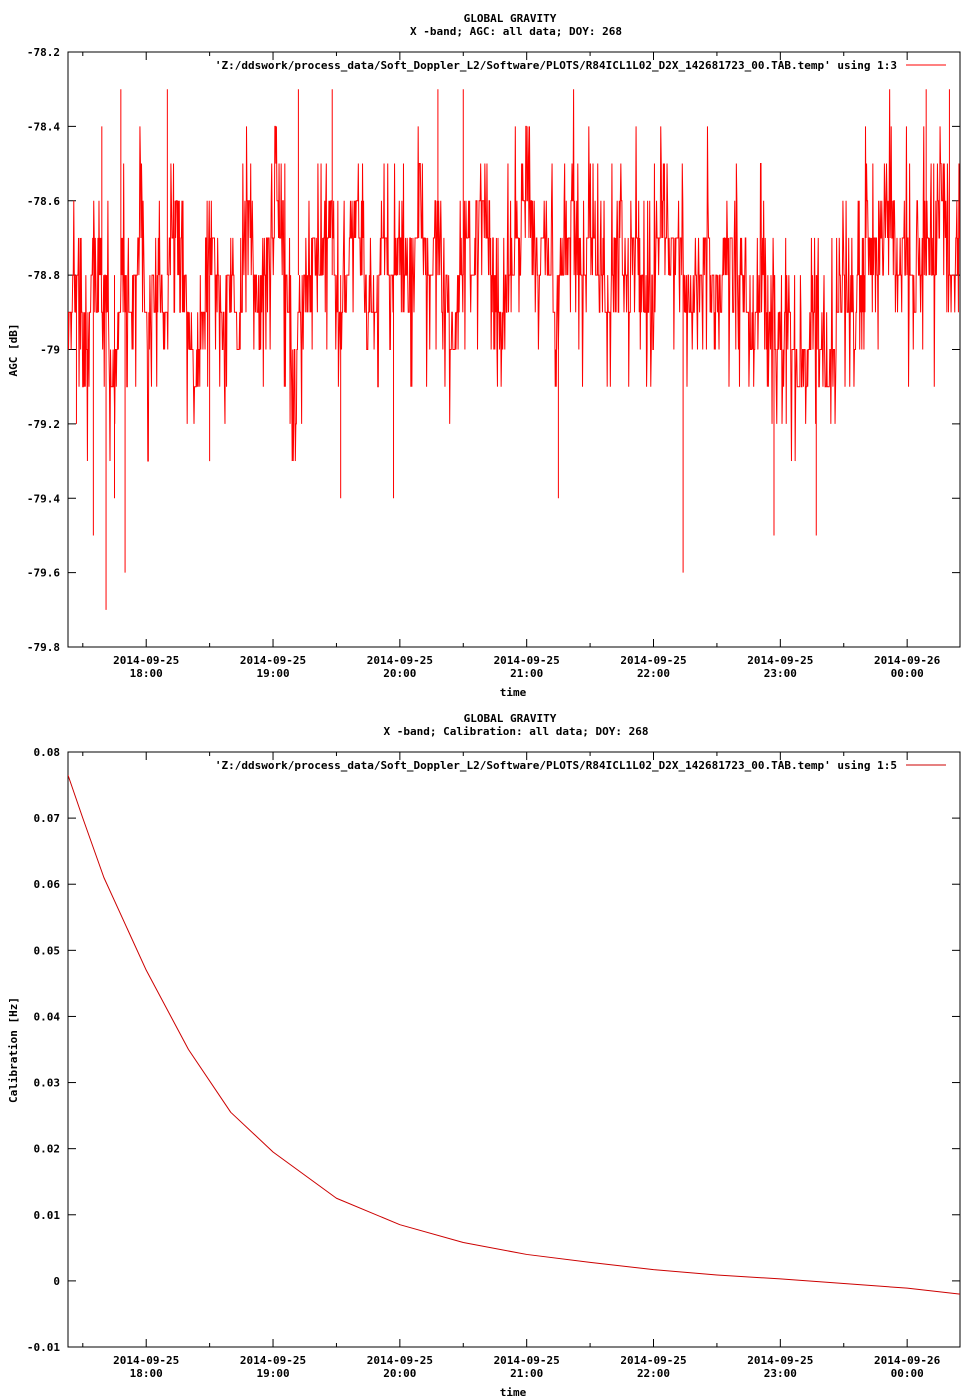  What do you see at coordinates (43, 1347) in the screenshot?
I see `calibration-y-tick-label: -0.01` at bounding box center [43, 1347].